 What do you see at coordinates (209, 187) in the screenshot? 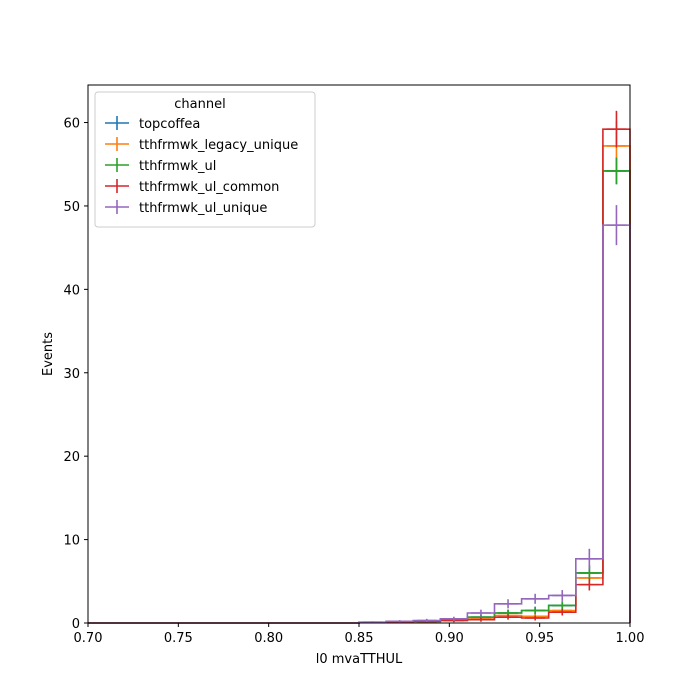
I see `legend-label: tthfrmwk_ul_common` at bounding box center [209, 187].